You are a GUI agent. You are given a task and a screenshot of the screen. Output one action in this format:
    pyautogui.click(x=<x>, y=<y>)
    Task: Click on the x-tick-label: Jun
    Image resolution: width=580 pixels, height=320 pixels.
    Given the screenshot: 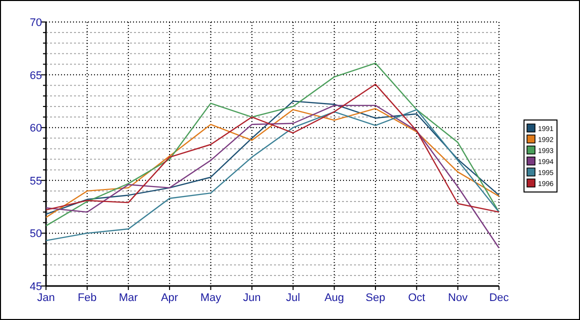 What is the action you would take?
    pyautogui.click(x=252, y=298)
    